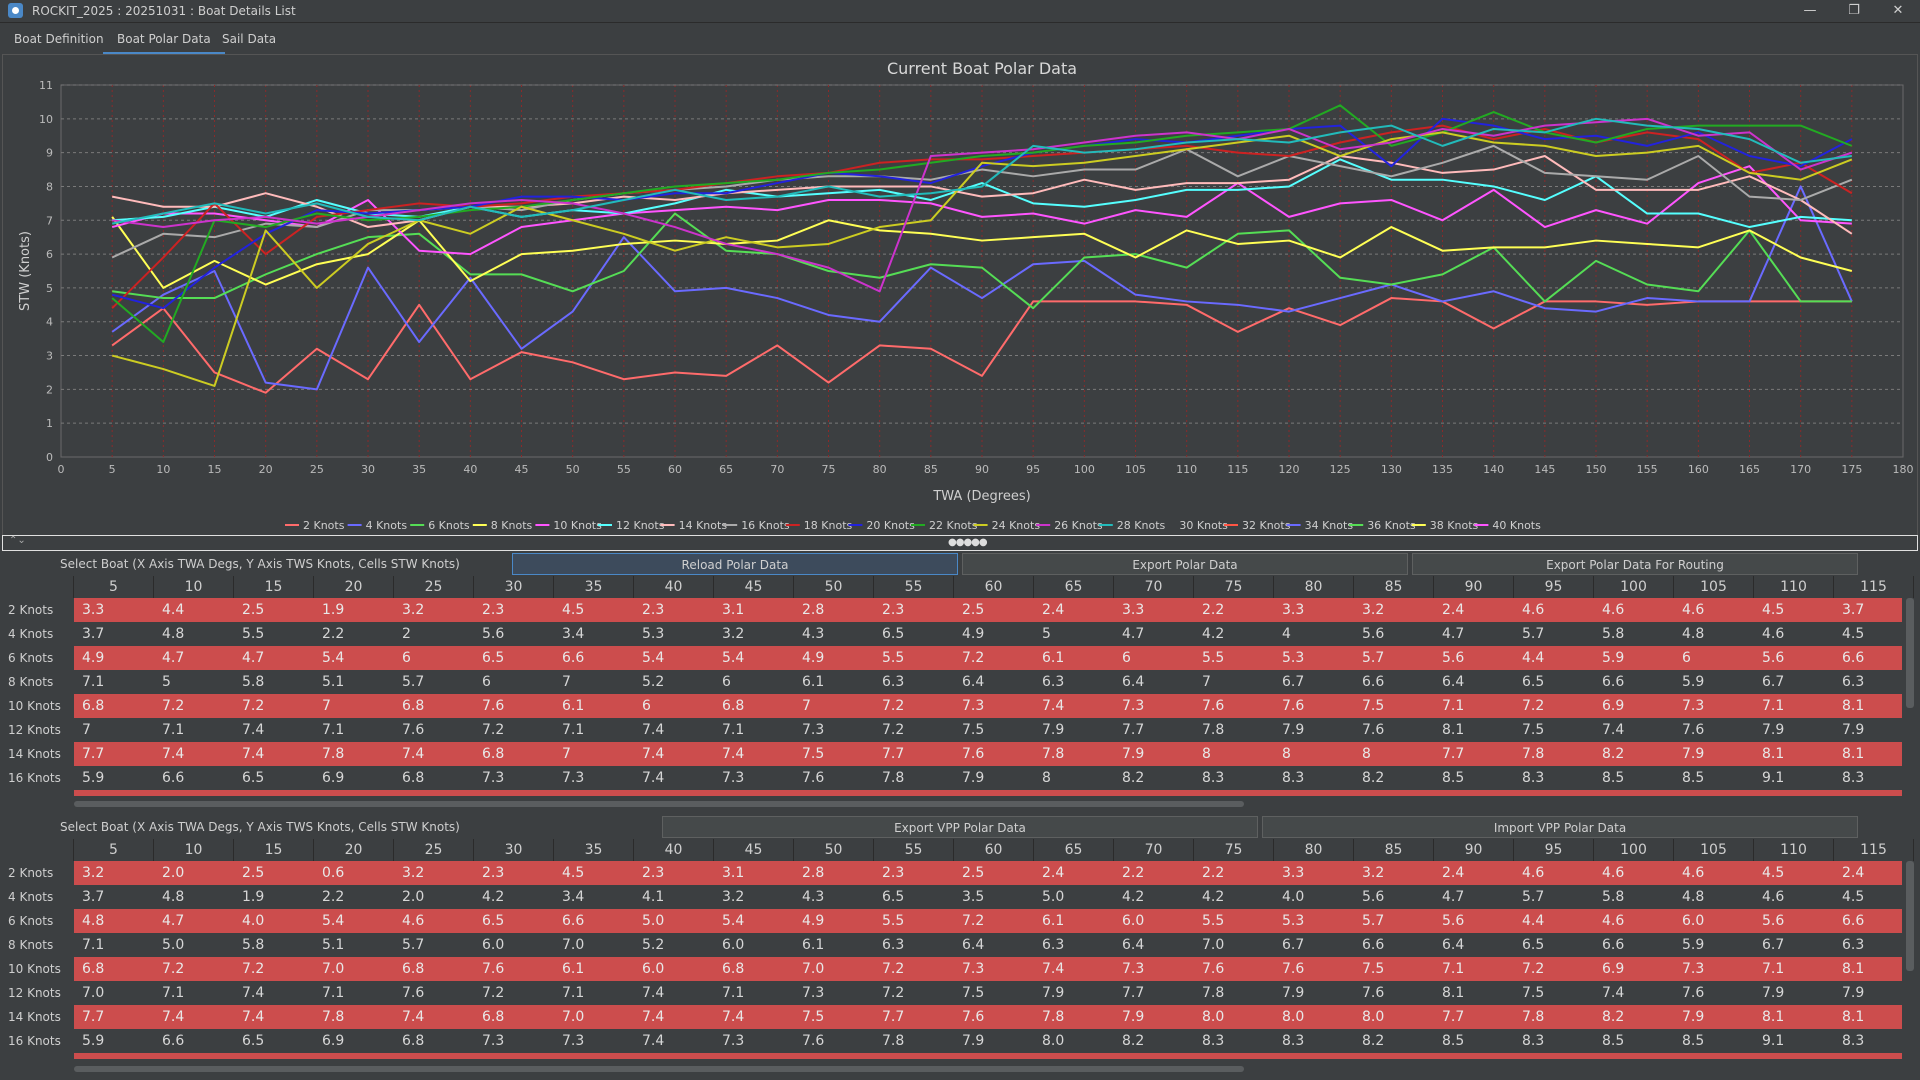  I want to click on table-cell: 6.7, so click(1293, 945).